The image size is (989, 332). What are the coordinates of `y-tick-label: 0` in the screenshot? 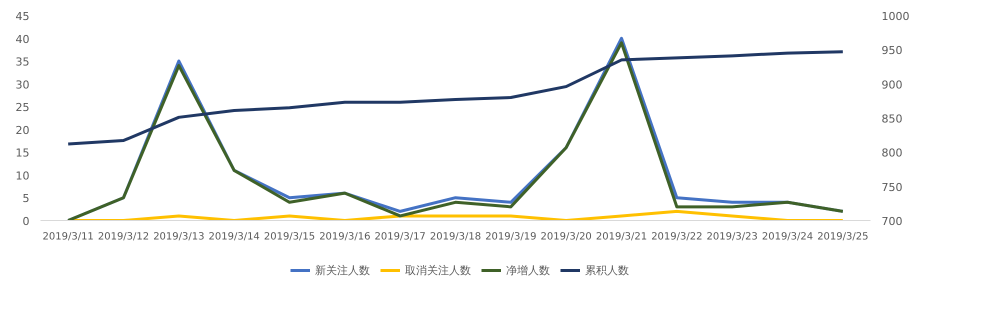 It's located at (26, 221).